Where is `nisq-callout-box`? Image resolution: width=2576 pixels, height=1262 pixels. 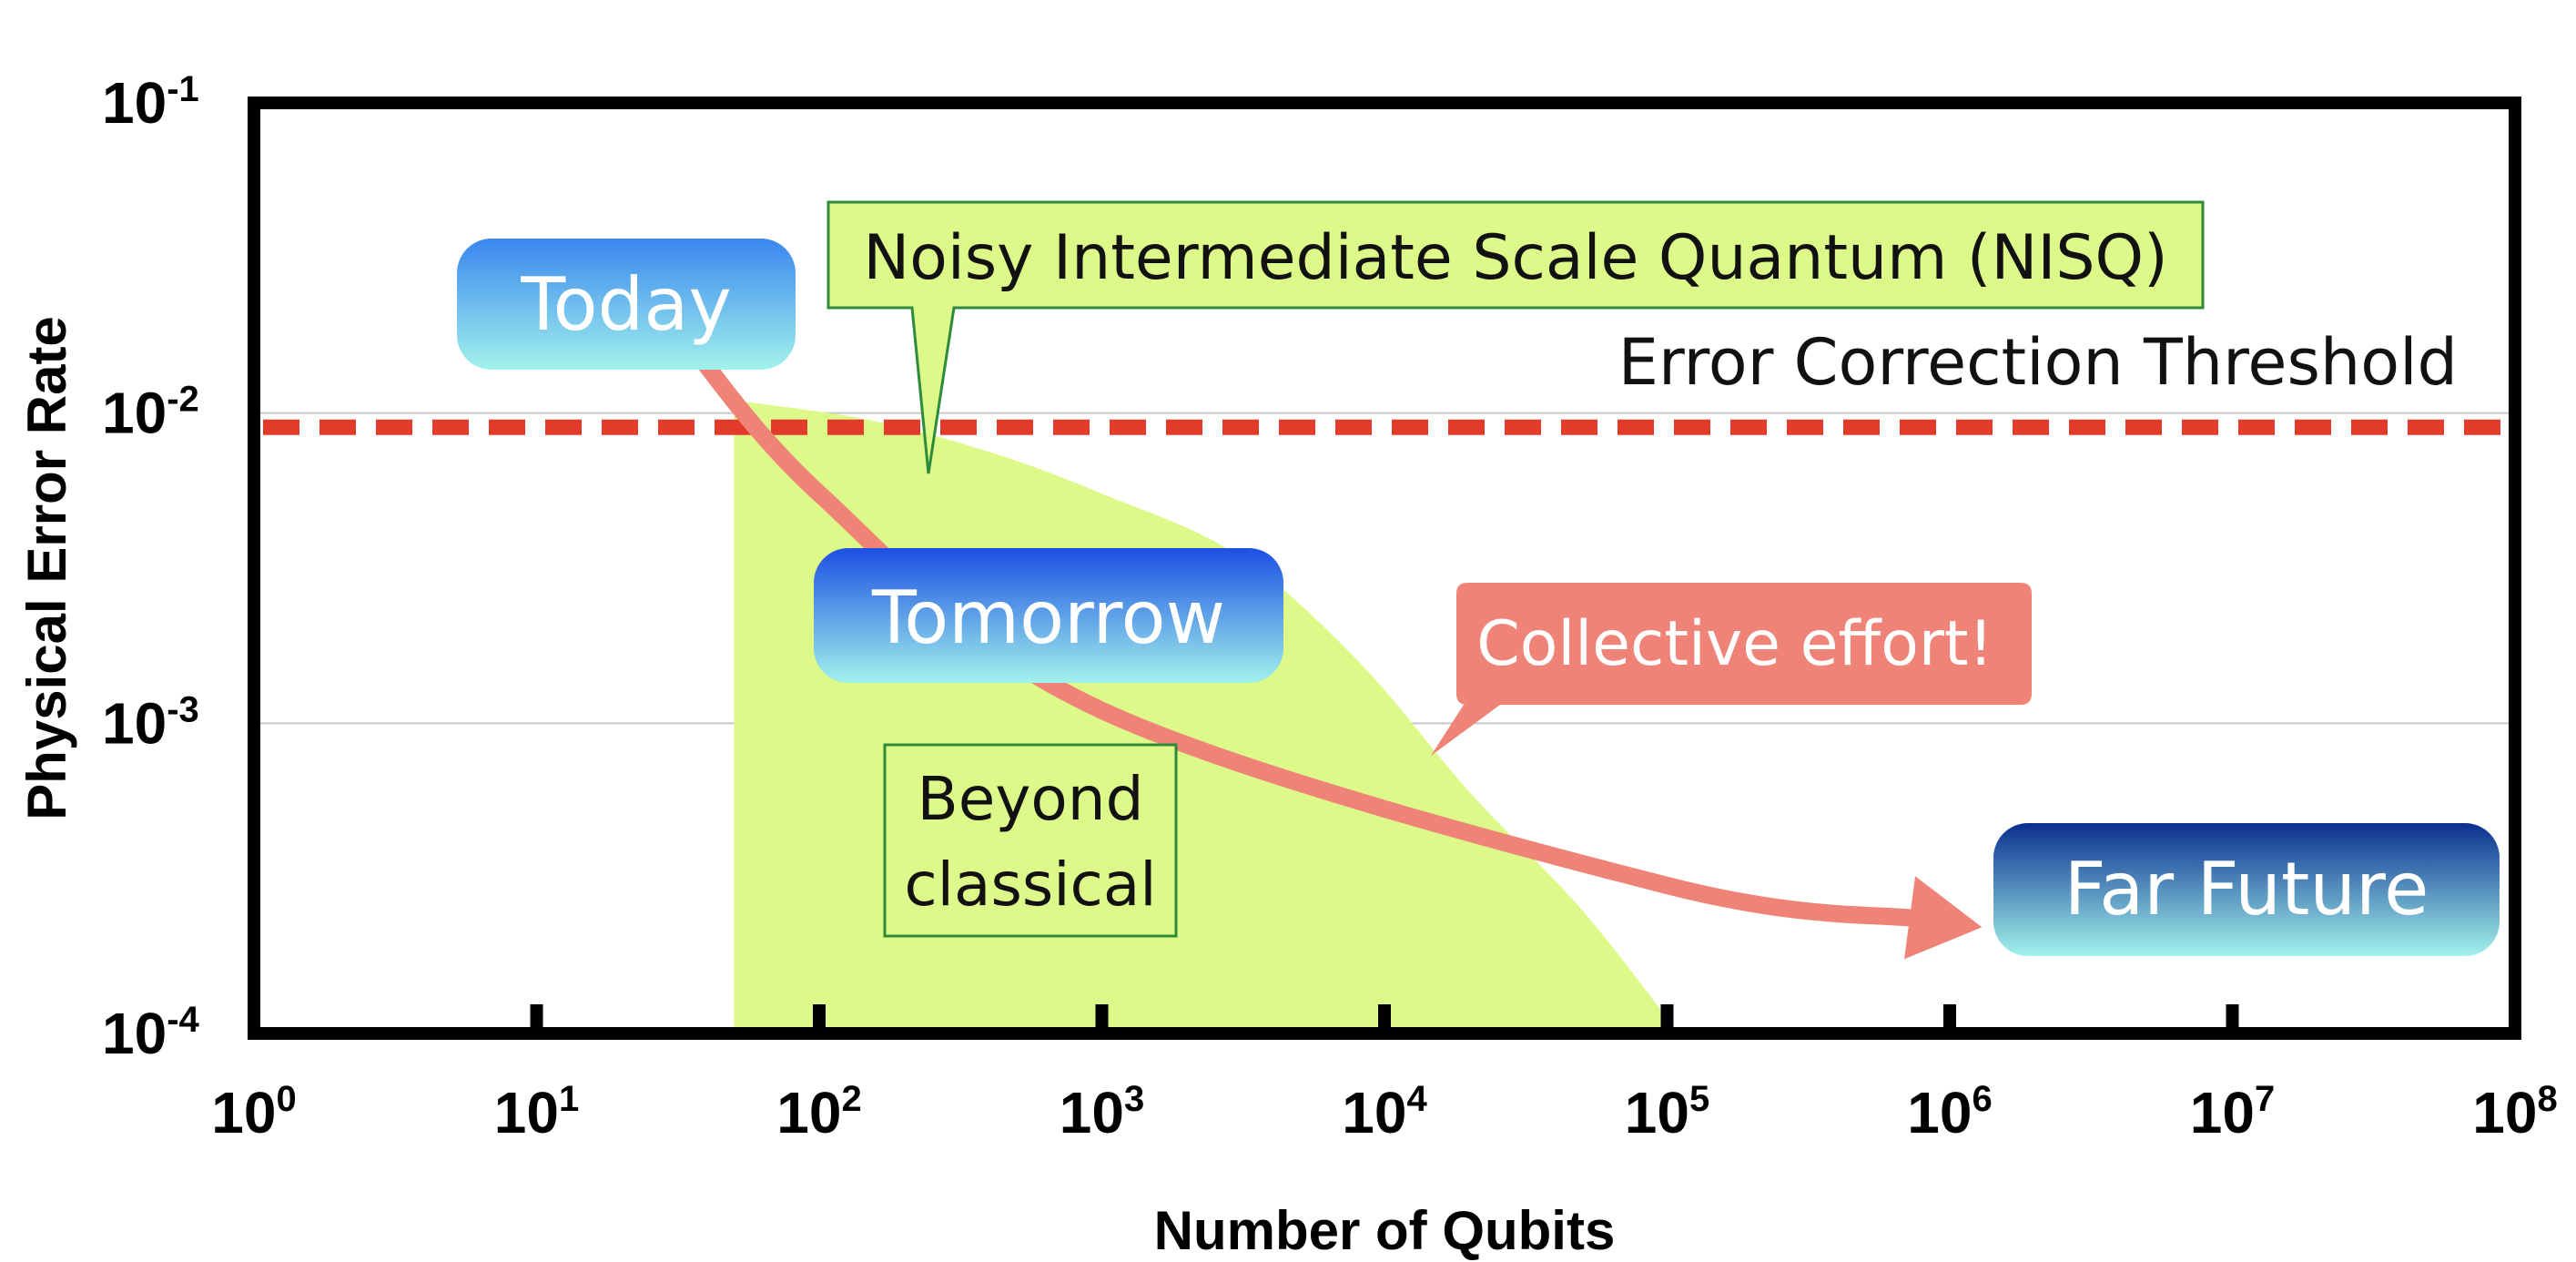 nisq-callout-box is located at coordinates (1515, 338).